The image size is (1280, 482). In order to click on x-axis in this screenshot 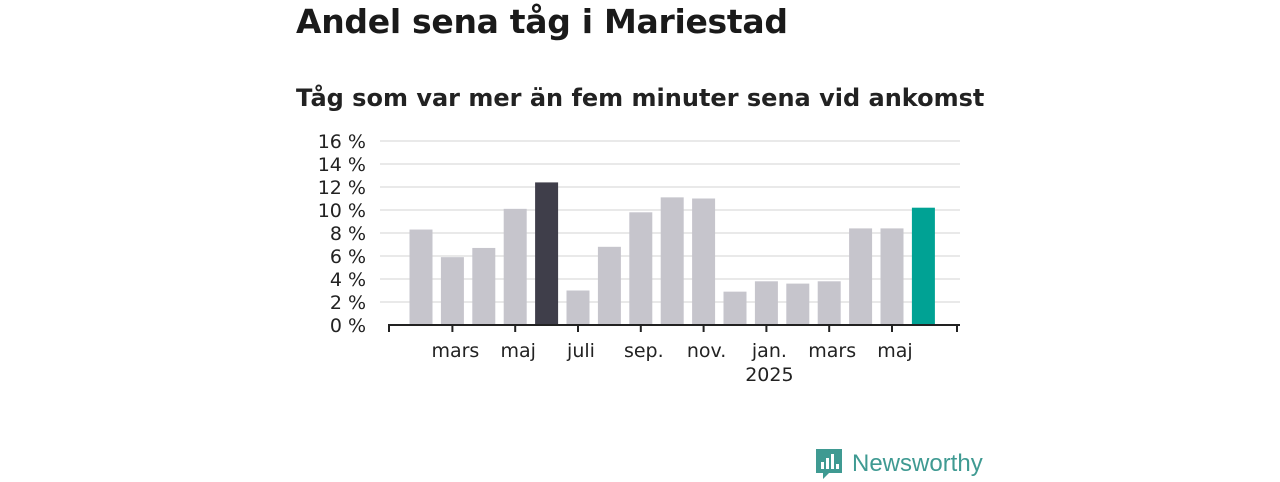, I will do `click(674, 328)`.